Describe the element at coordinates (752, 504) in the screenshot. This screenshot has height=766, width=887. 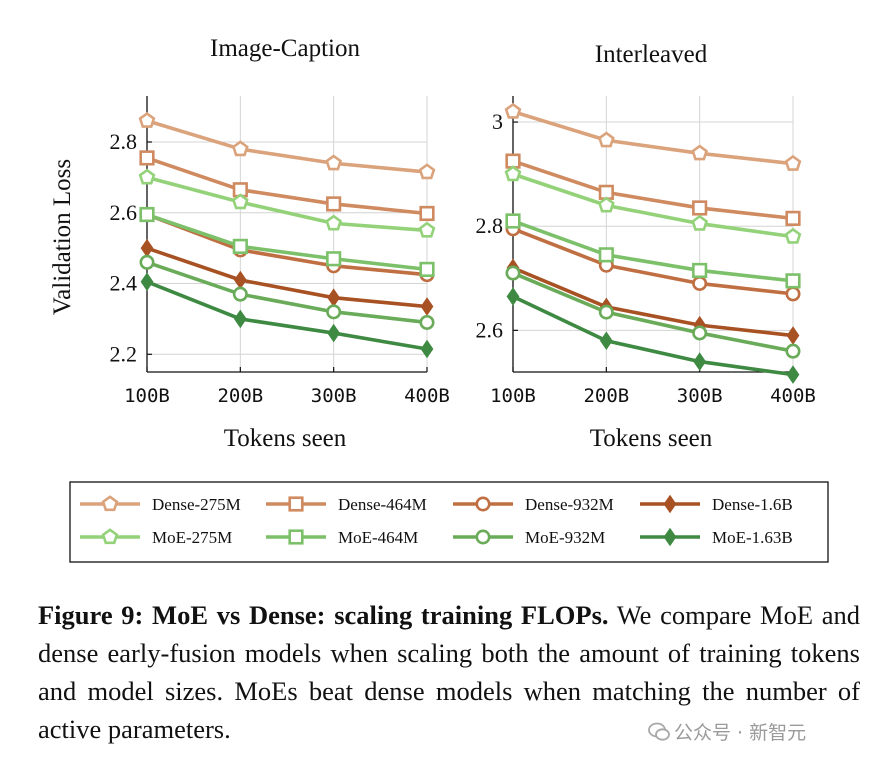
I see `legend-label: Dense-1.6B` at that location.